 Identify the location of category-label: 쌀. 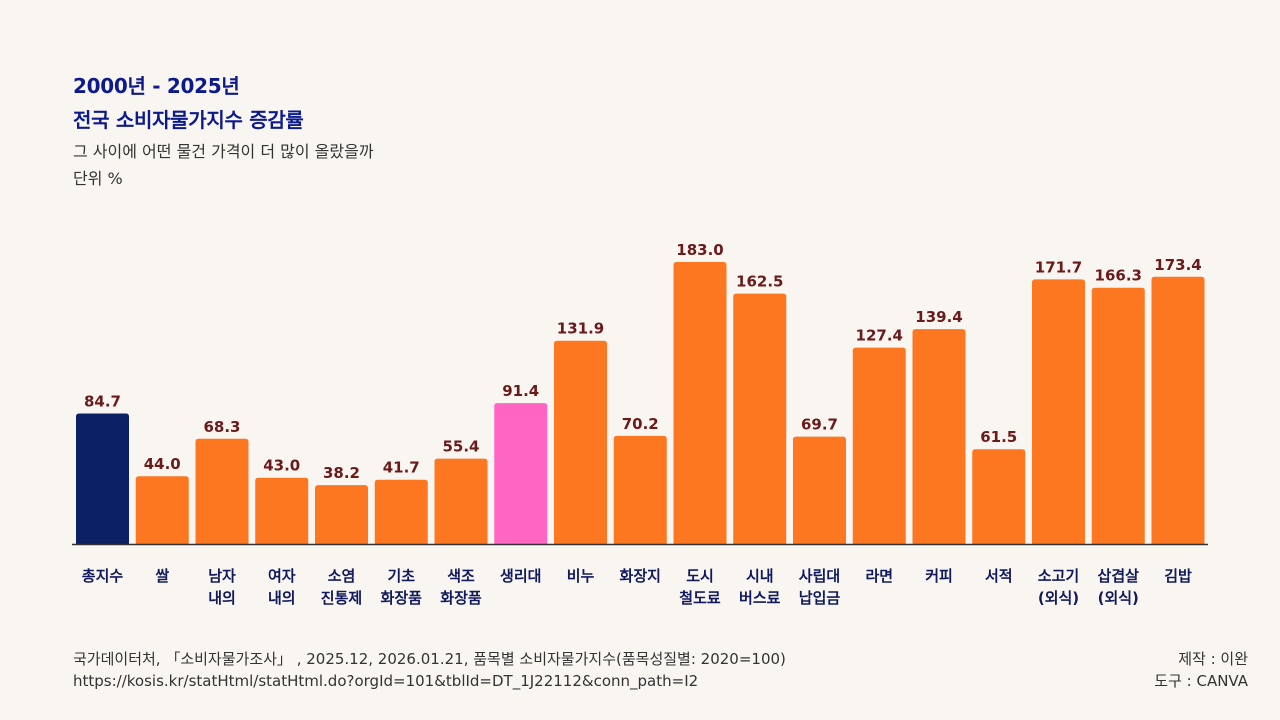
(162, 576).